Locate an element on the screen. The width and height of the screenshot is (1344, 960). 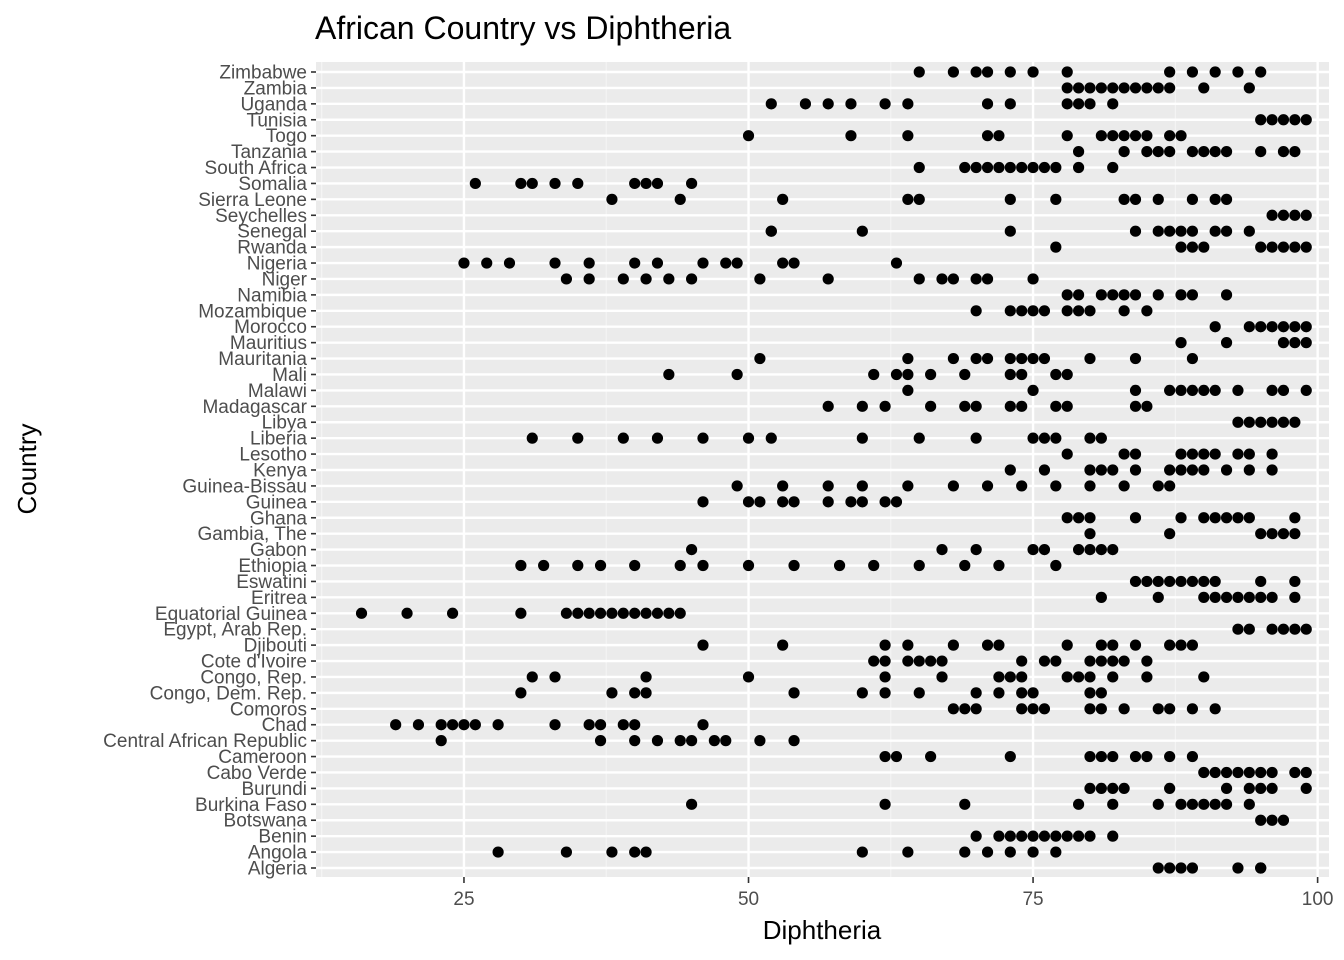
x-tick-label: 50 is located at coordinates (748, 899).